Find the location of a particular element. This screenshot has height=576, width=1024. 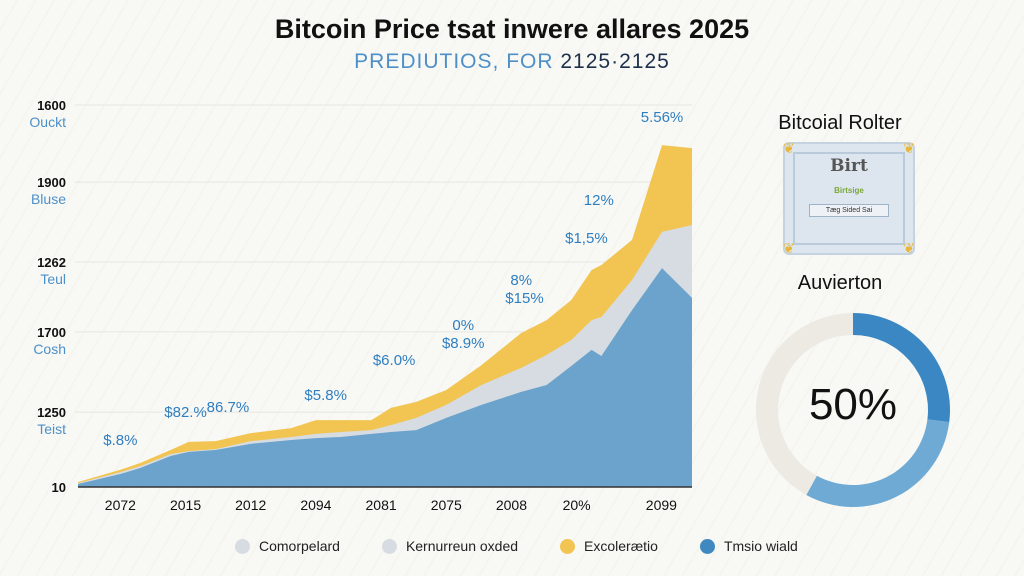

legend-item: Comorpelard is located at coordinates (287, 546).